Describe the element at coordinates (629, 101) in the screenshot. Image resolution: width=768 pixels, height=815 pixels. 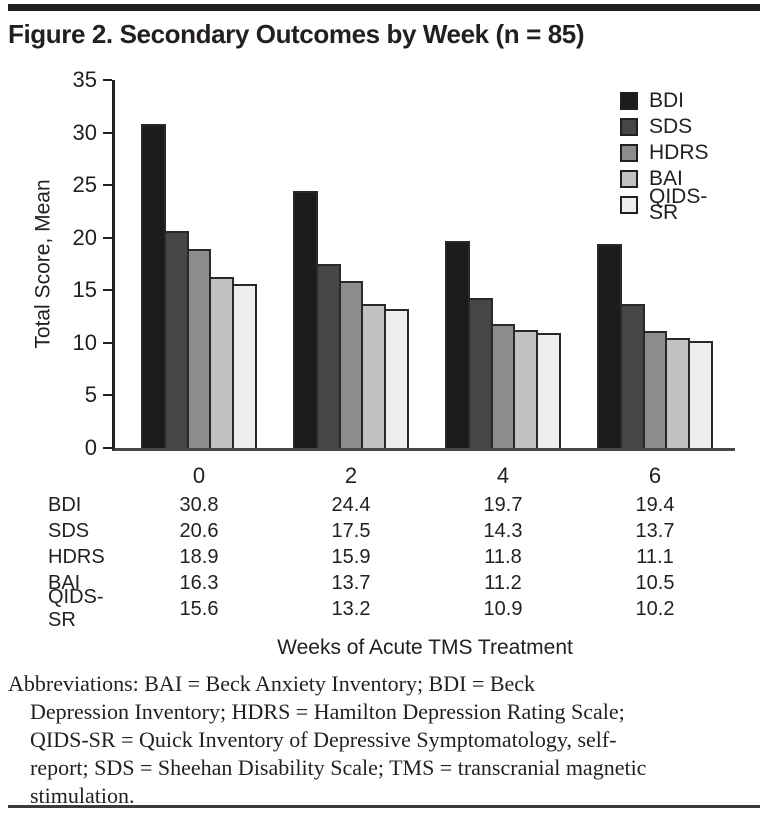
I see `legend-swatch-bdi` at that location.